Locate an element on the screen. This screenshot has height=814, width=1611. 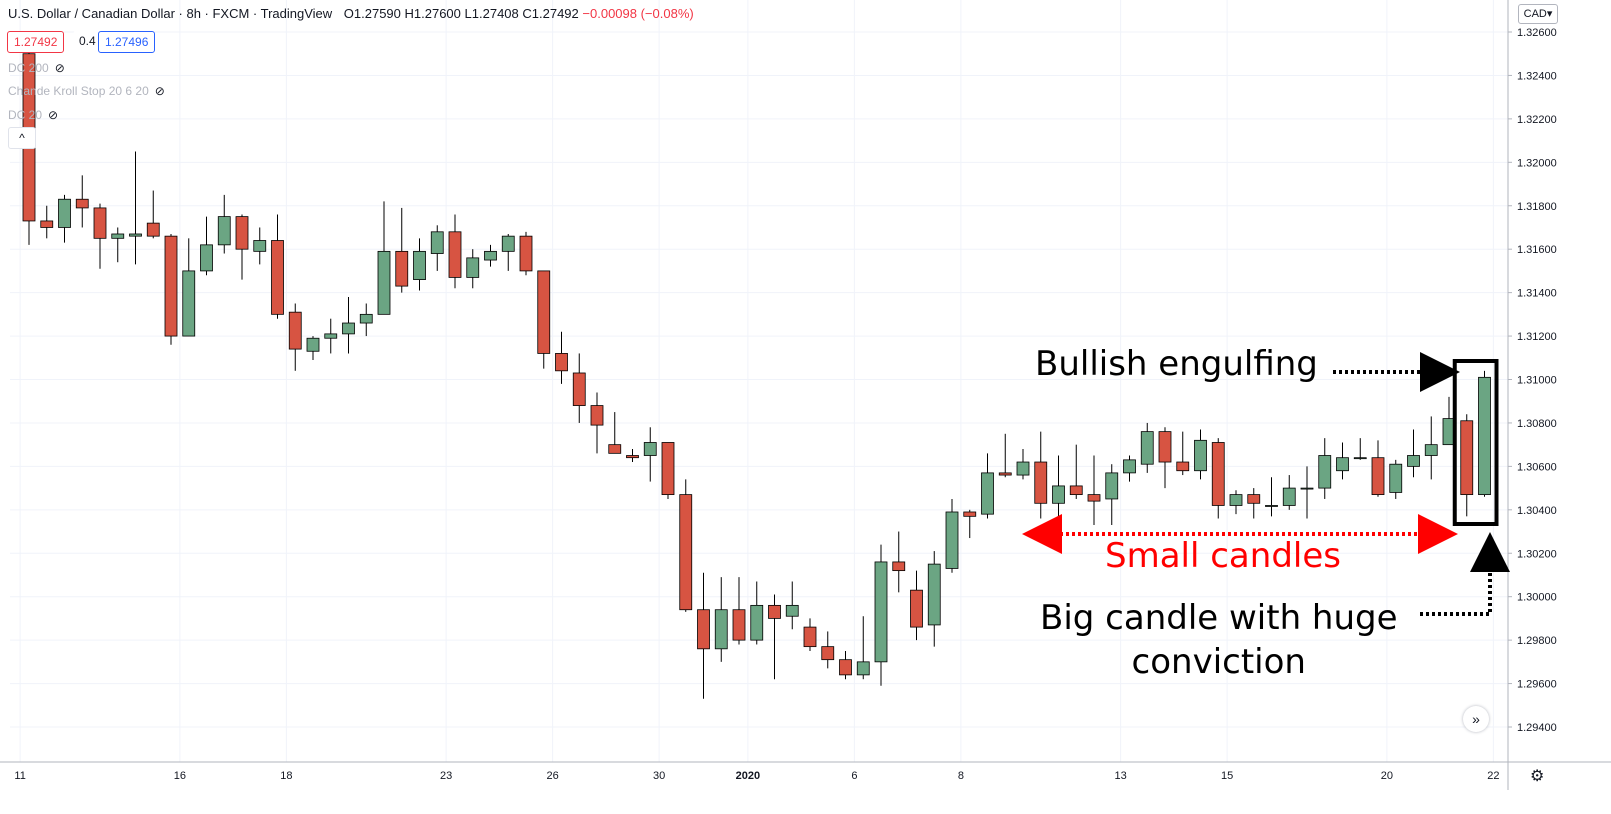
indicator-dc20: DC 20 ⊘ is located at coordinates (33, 115).